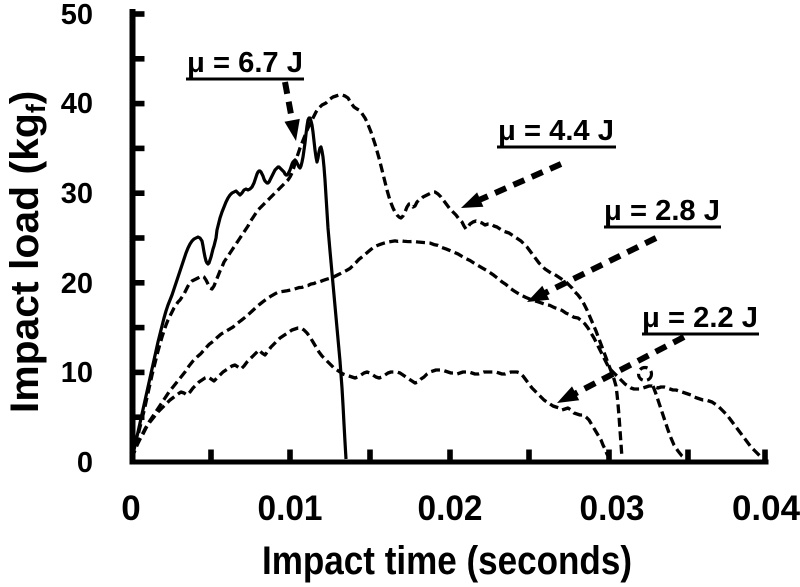 This screenshot has width=800, height=587. Describe the element at coordinates (612, 508) in the screenshot. I see `svg-text: 0.03` at that location.